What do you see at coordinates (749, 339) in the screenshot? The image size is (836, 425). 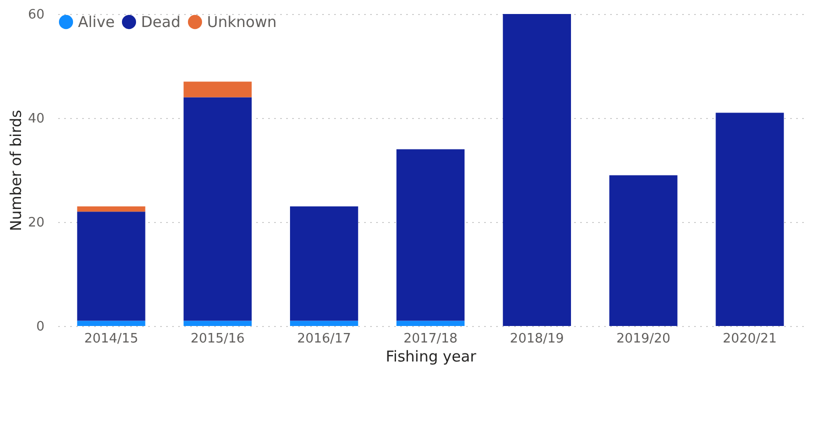 I see `x-tick-label: 2020/21` at bounding box center [749, 339].